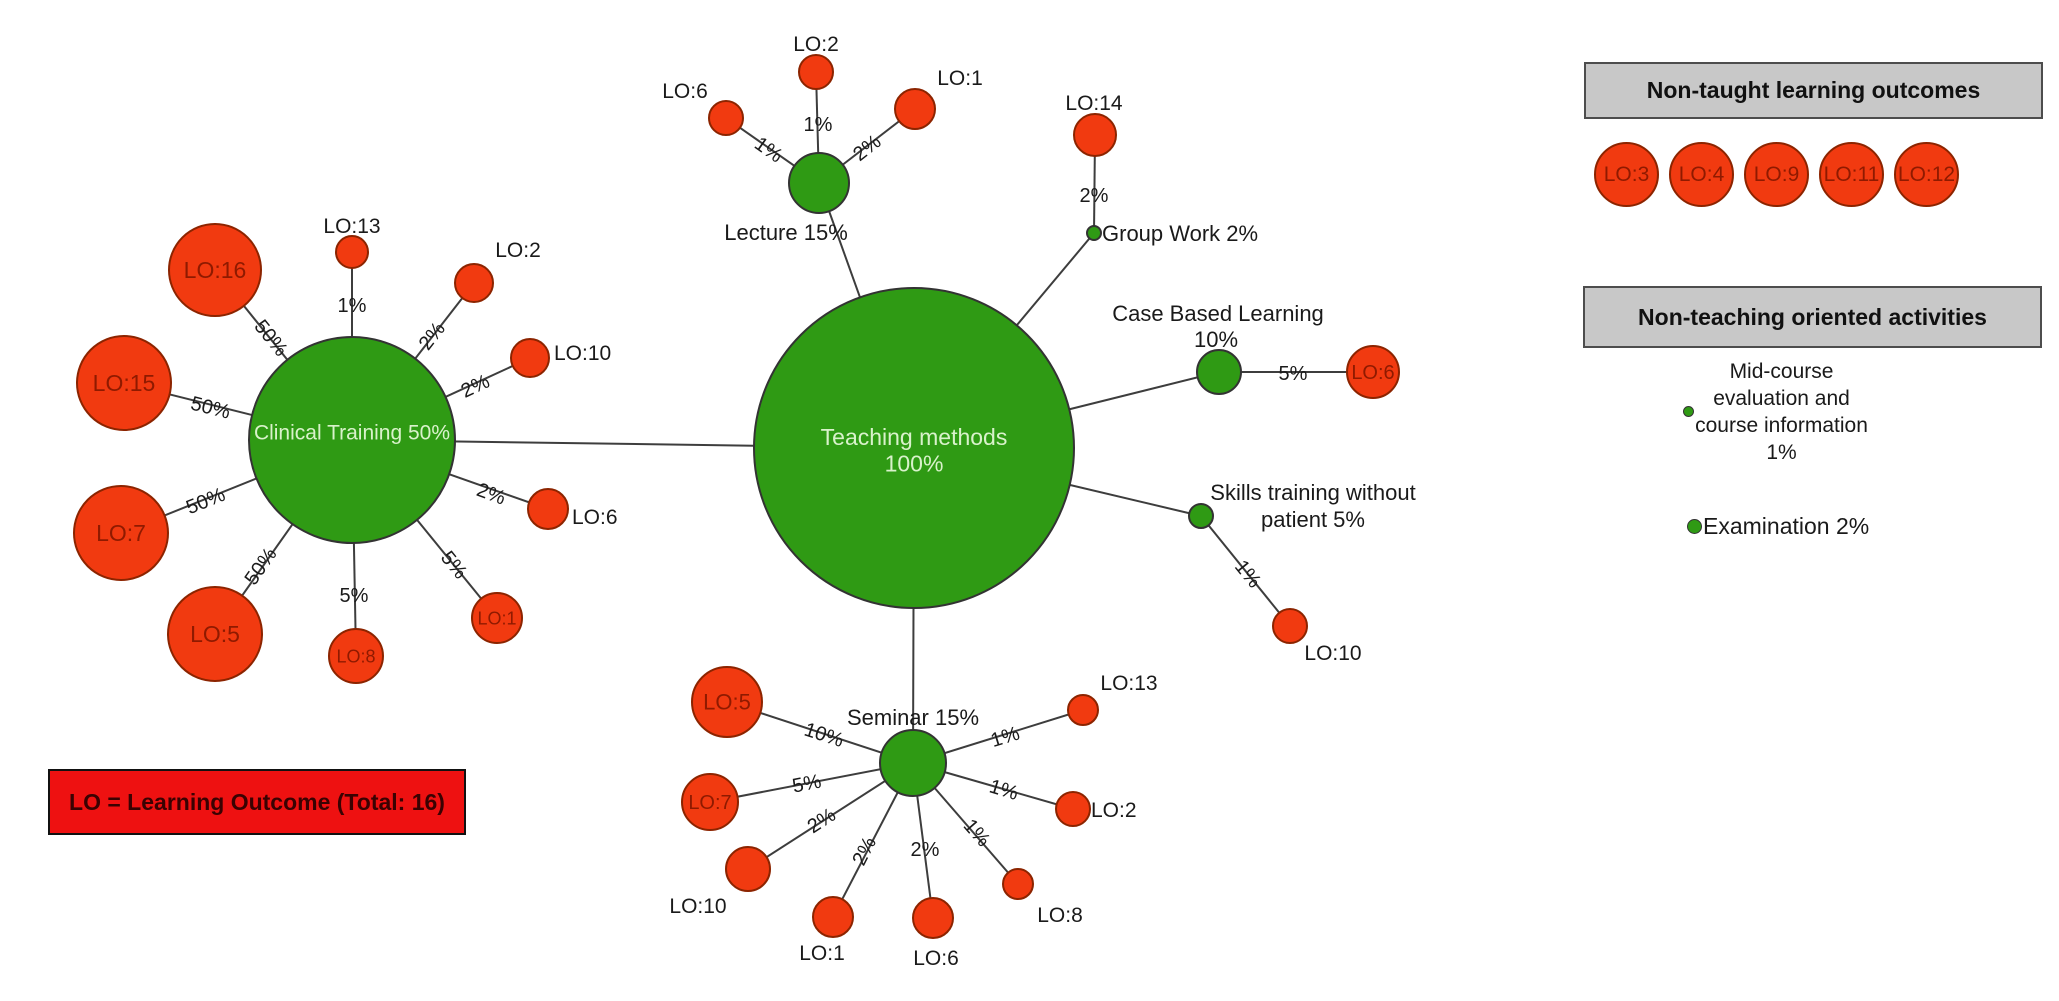 The height and width of the screenshot is (1001, 2059). What do you see at coordinates (206, 501) in the screenshot?
I see `edge-label-clinical-training-clinical-lo7: 50%` at bounding box center [206, 501].